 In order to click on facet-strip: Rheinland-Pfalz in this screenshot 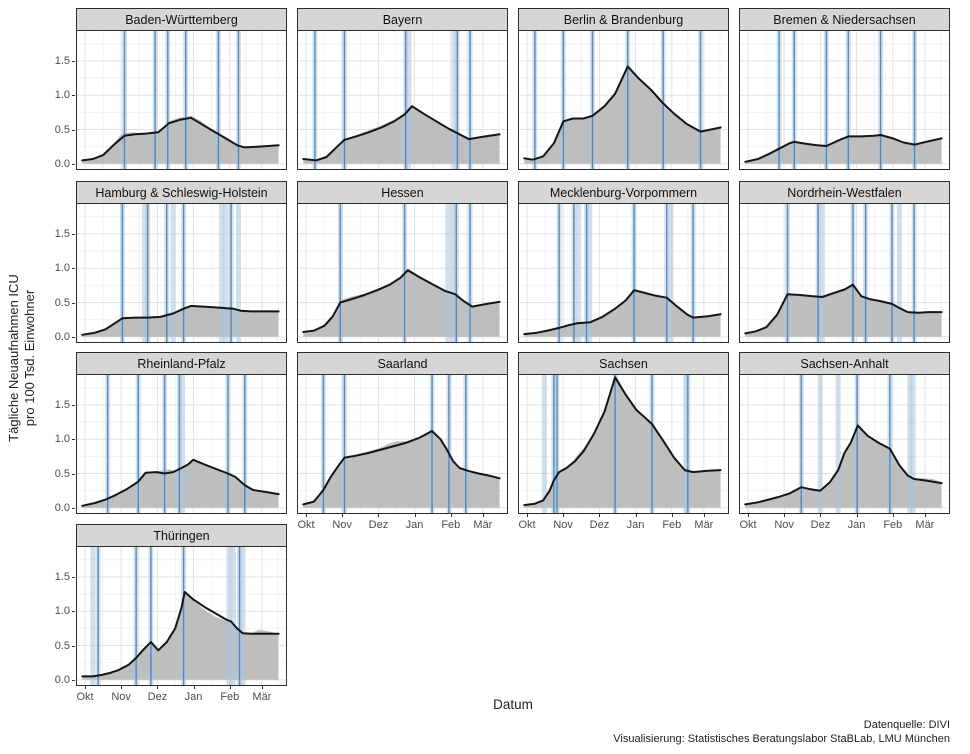, I will do `click(181, 363)`.